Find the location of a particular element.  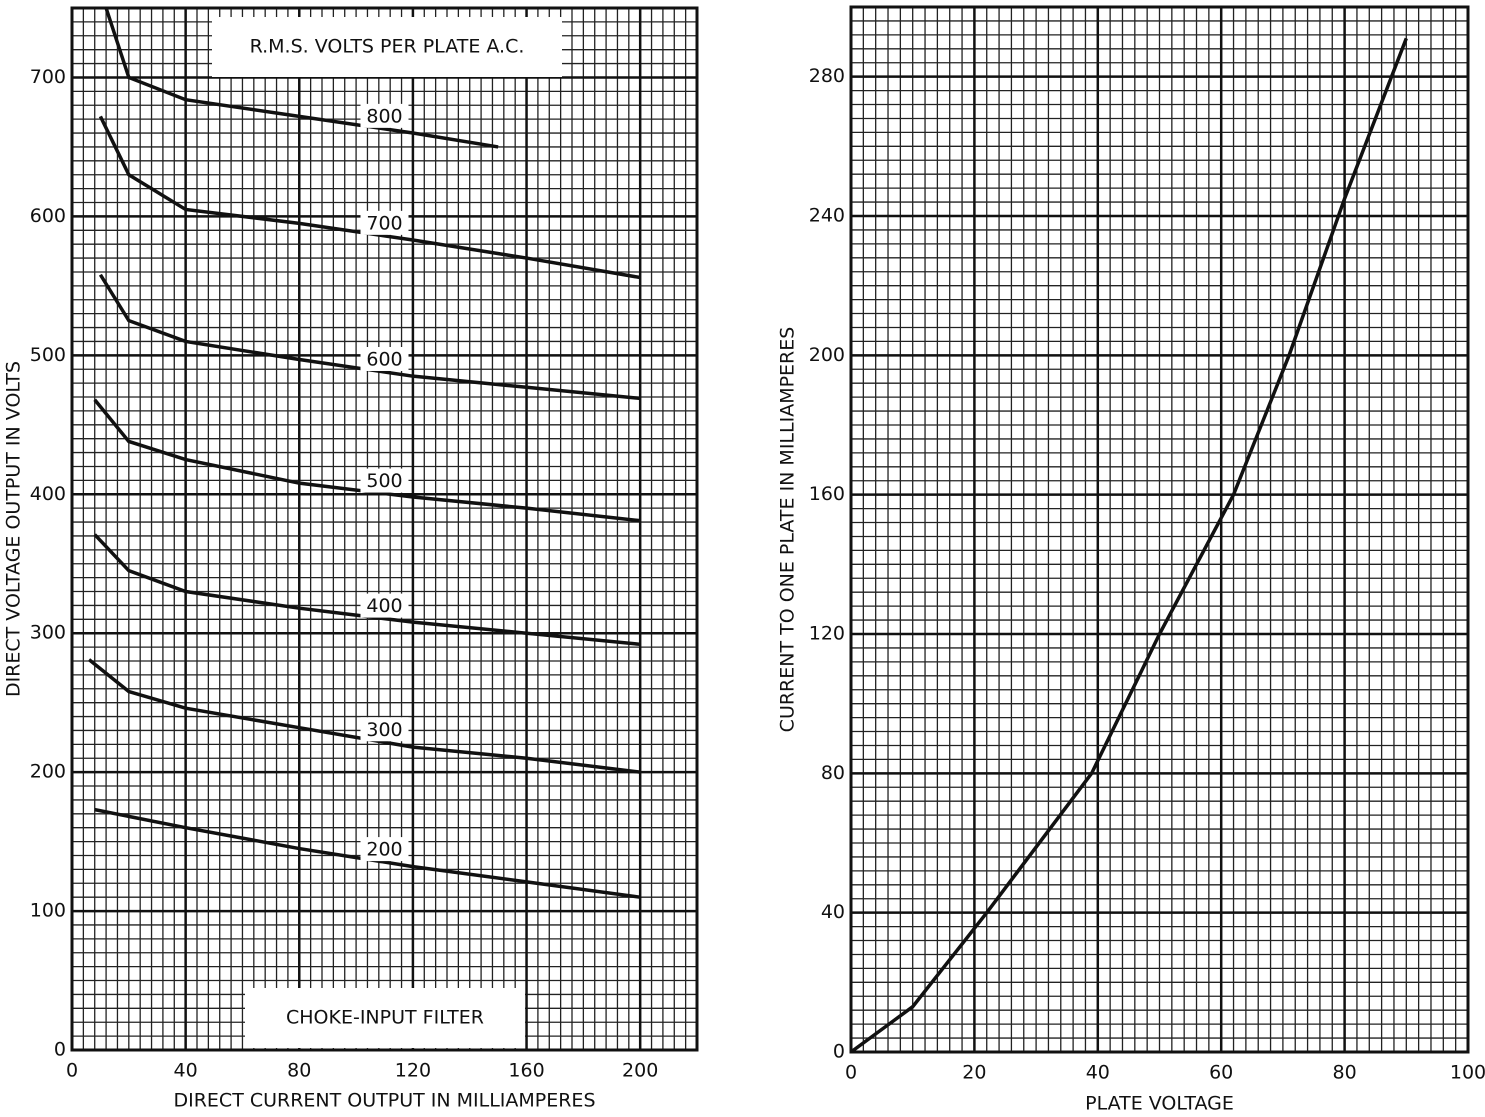

y-tick-label: 160 is located at coordinates (827, 494).